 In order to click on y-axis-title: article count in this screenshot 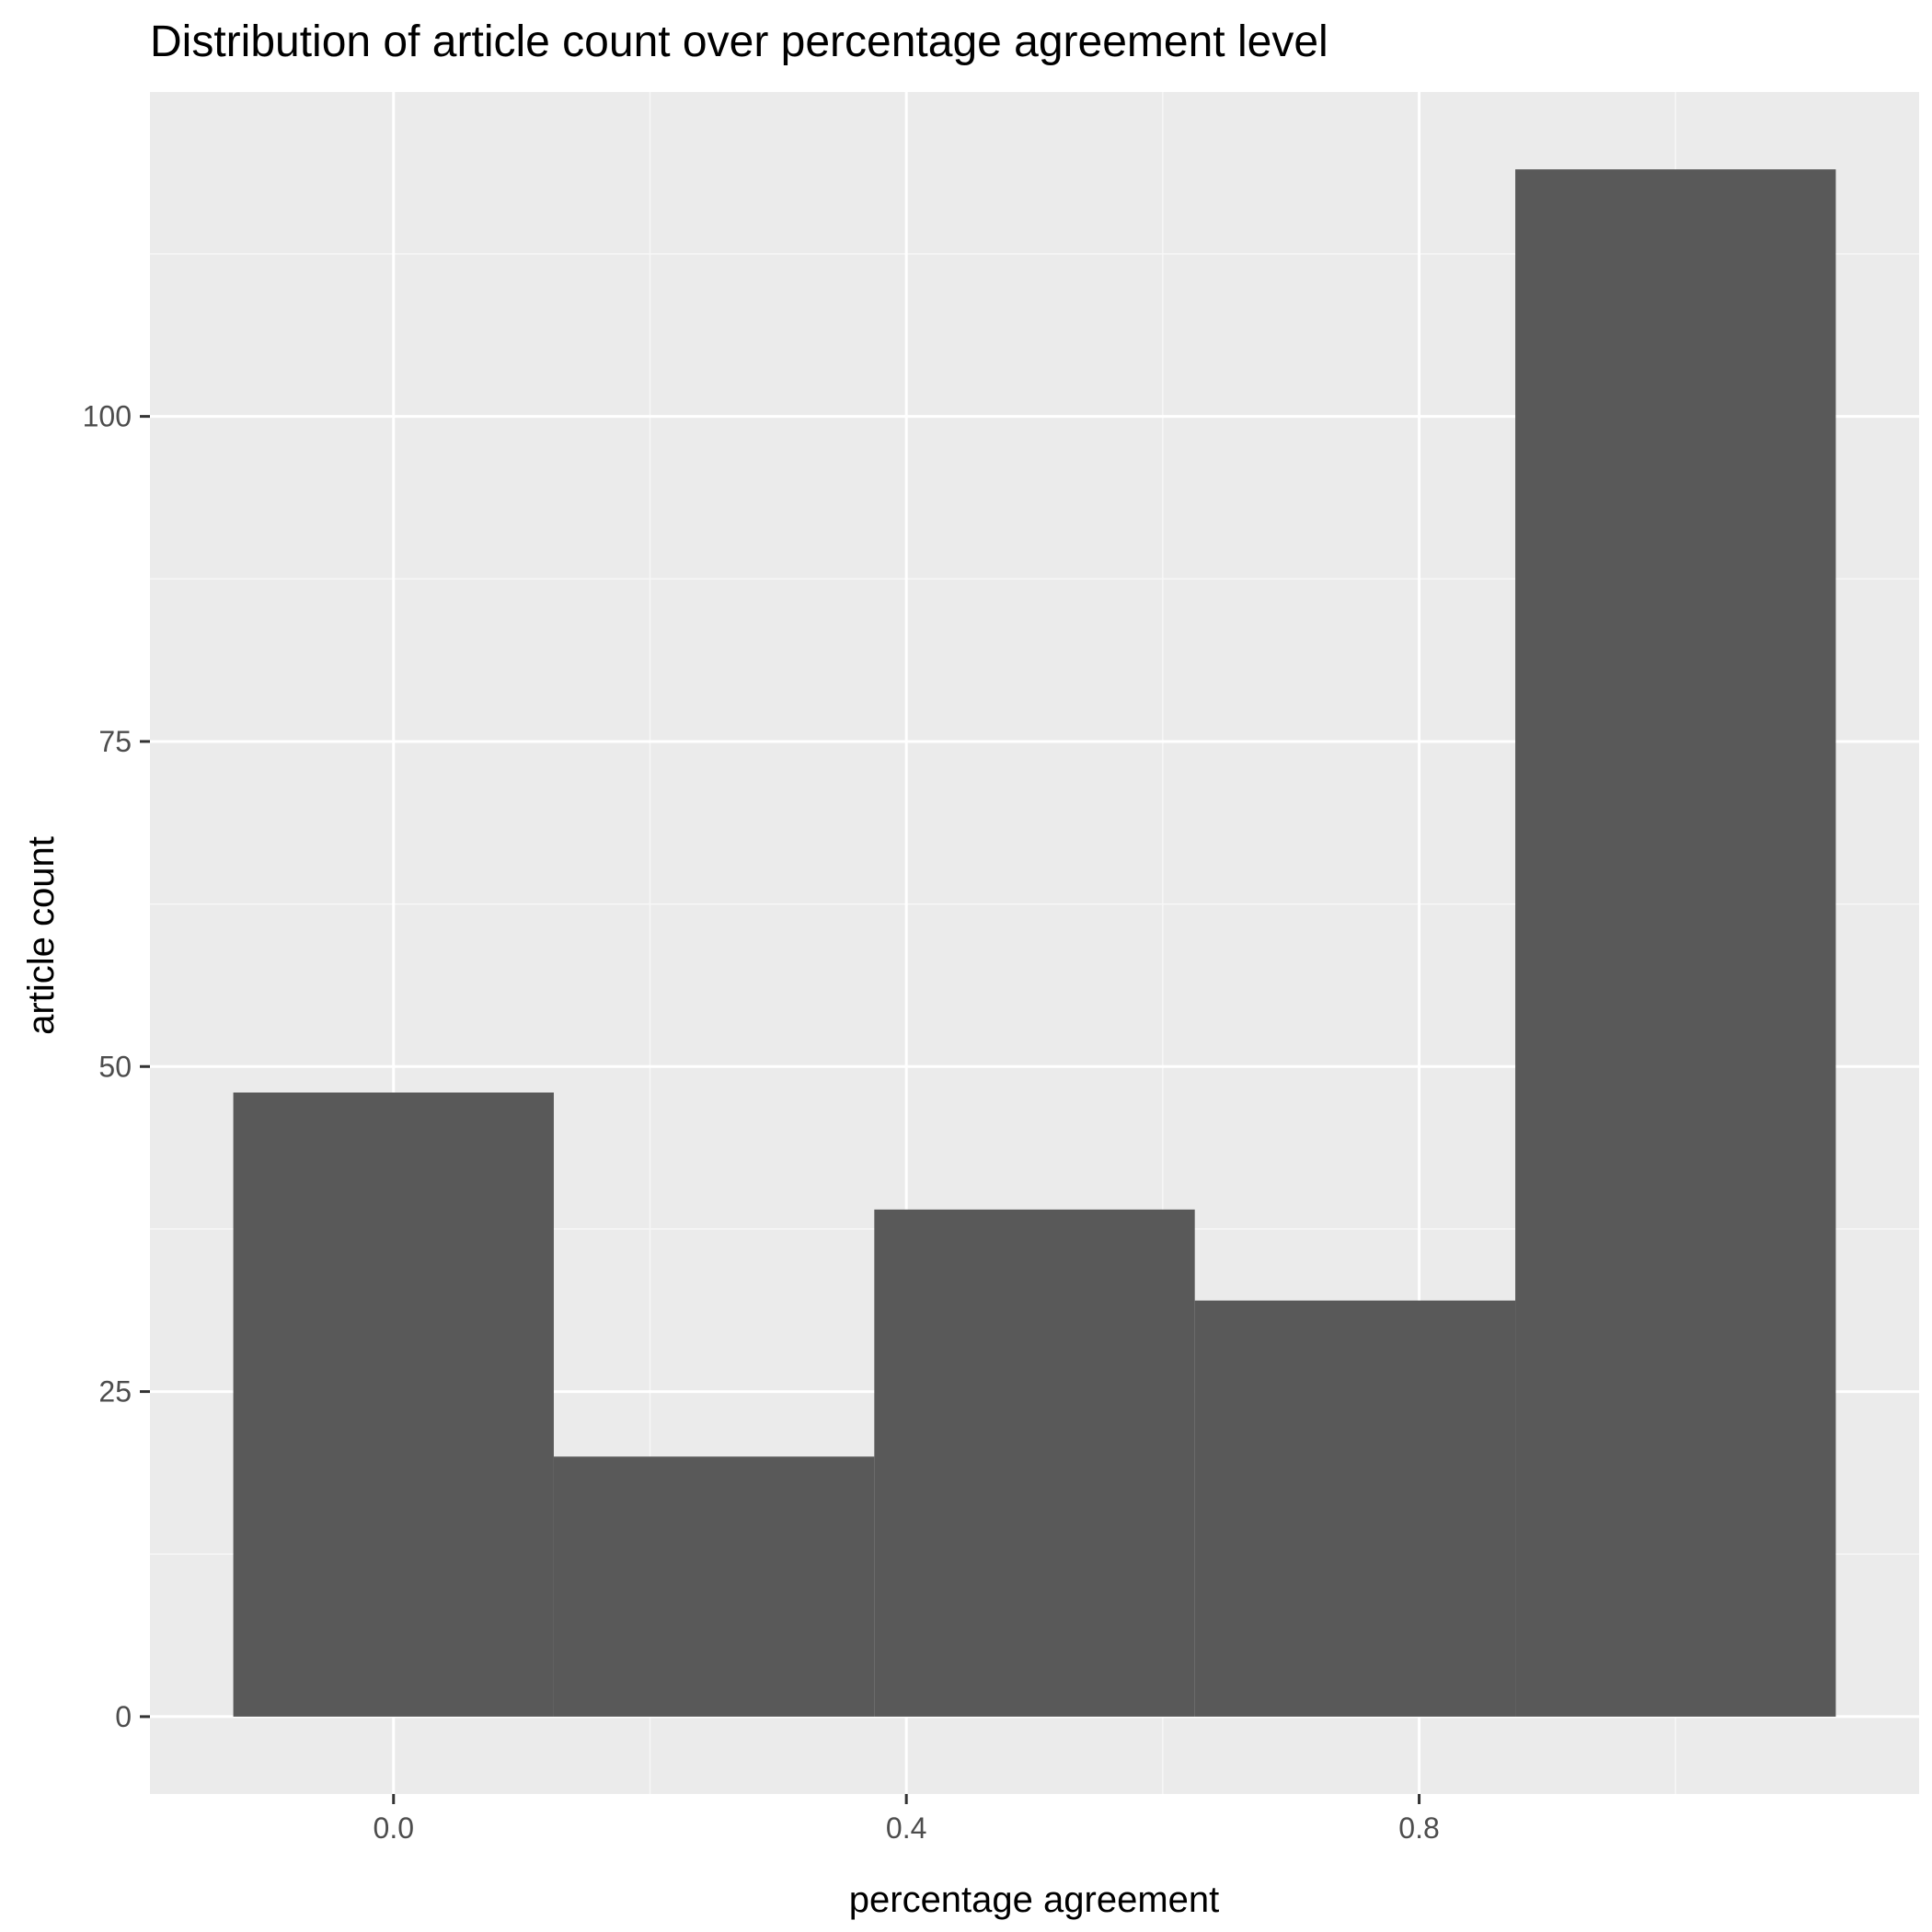, I will do `click(41, 935)`.